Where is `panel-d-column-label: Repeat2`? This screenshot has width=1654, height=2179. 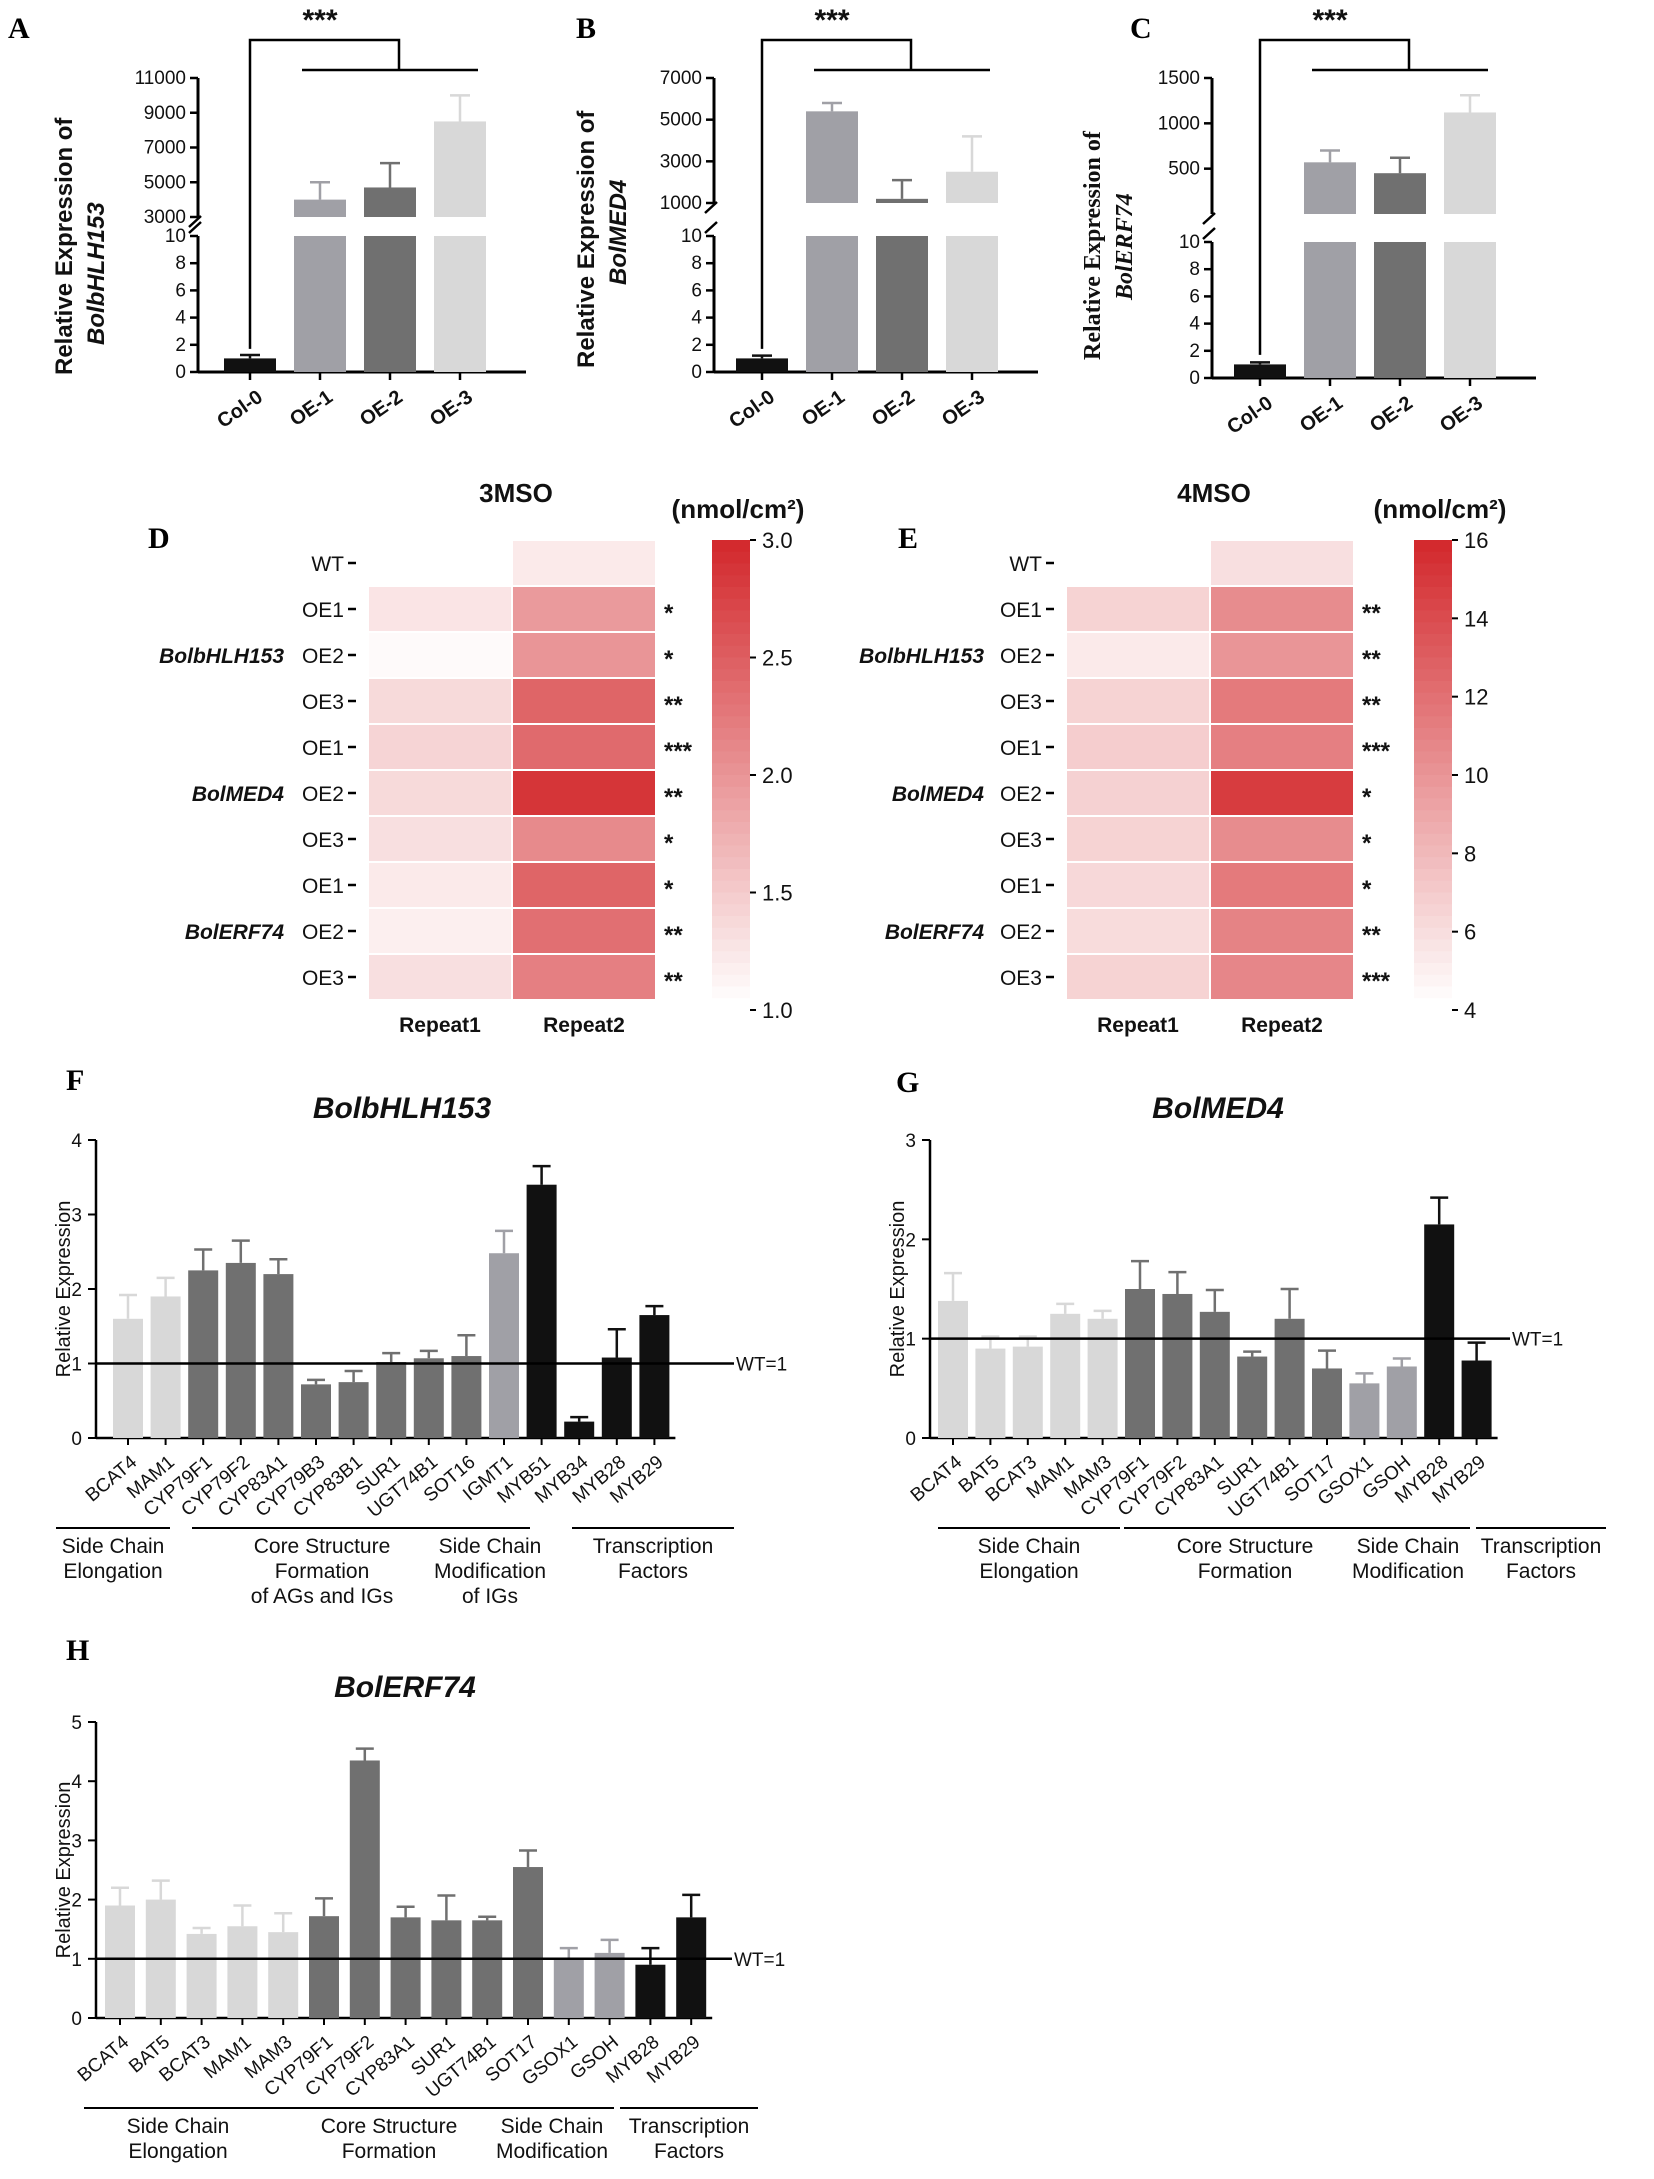
panel-d-column-label: Repeat2 is located at coordinates (584, 1025).